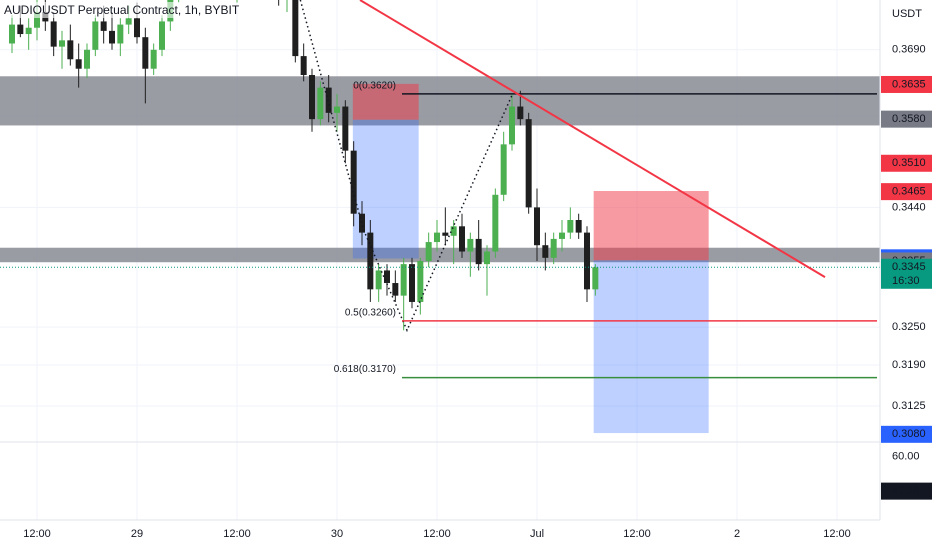 The width and height of the screenshot is (932, 550). Describe the element at coordinates (137, 534) in the screenshot. I see `x-tick-label: 29` at that location.